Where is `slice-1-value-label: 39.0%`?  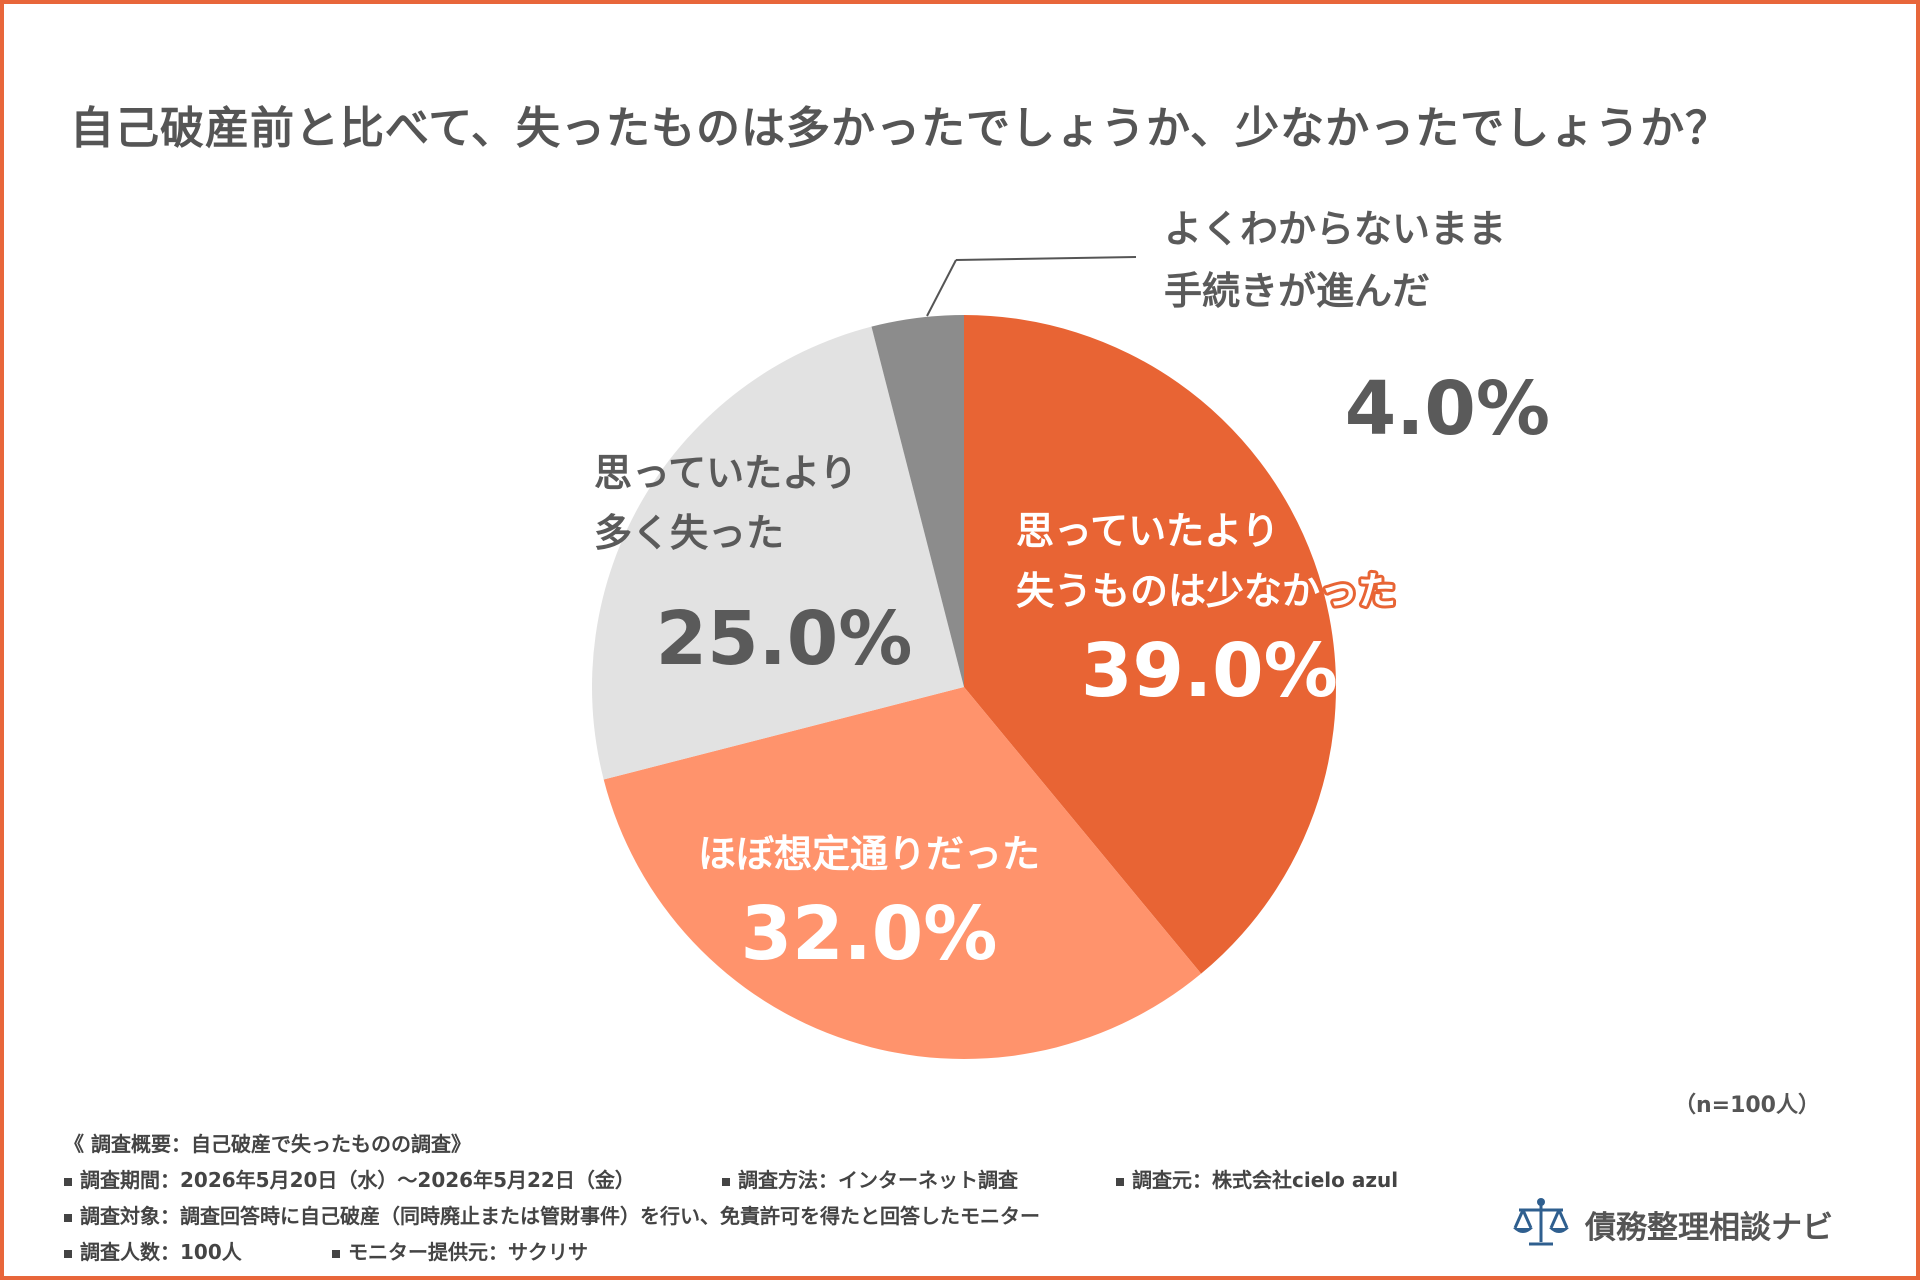
slice-1-value-label: 39.0% is located at coordinates (1209, 671).